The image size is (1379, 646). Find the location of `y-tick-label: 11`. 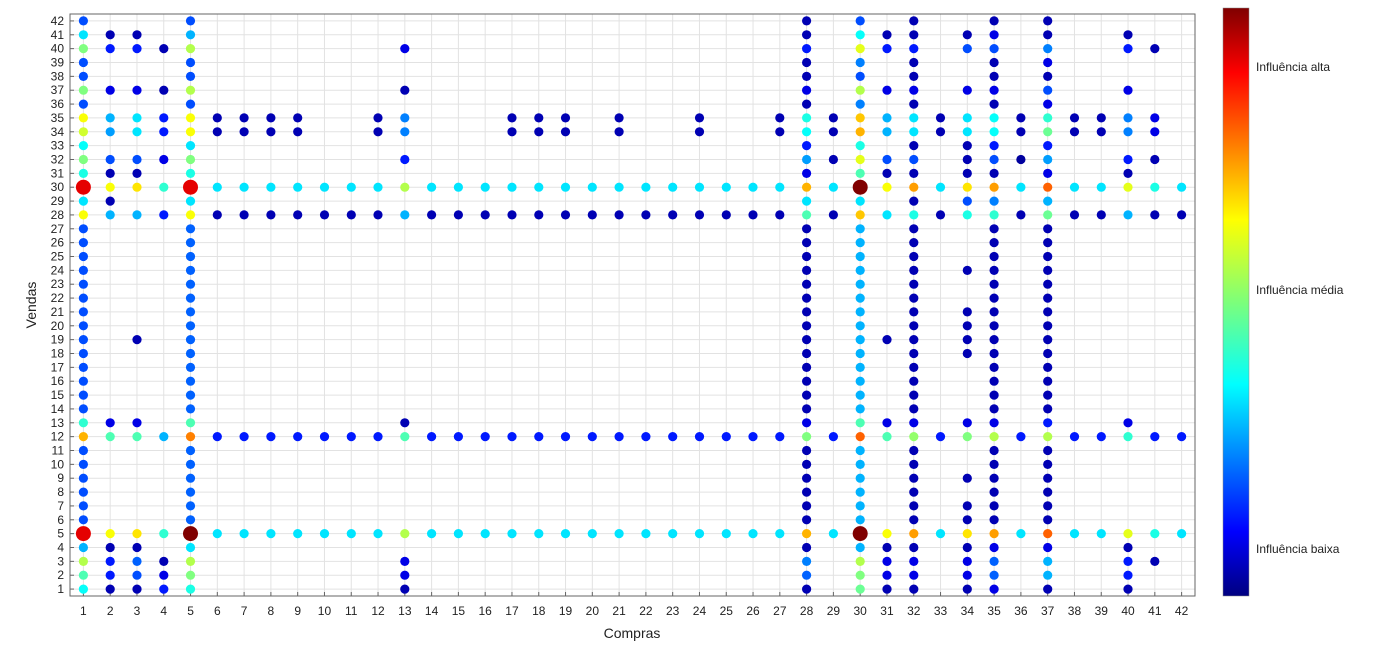

y-tick-label: 11 is located at coordinates (58, 451).